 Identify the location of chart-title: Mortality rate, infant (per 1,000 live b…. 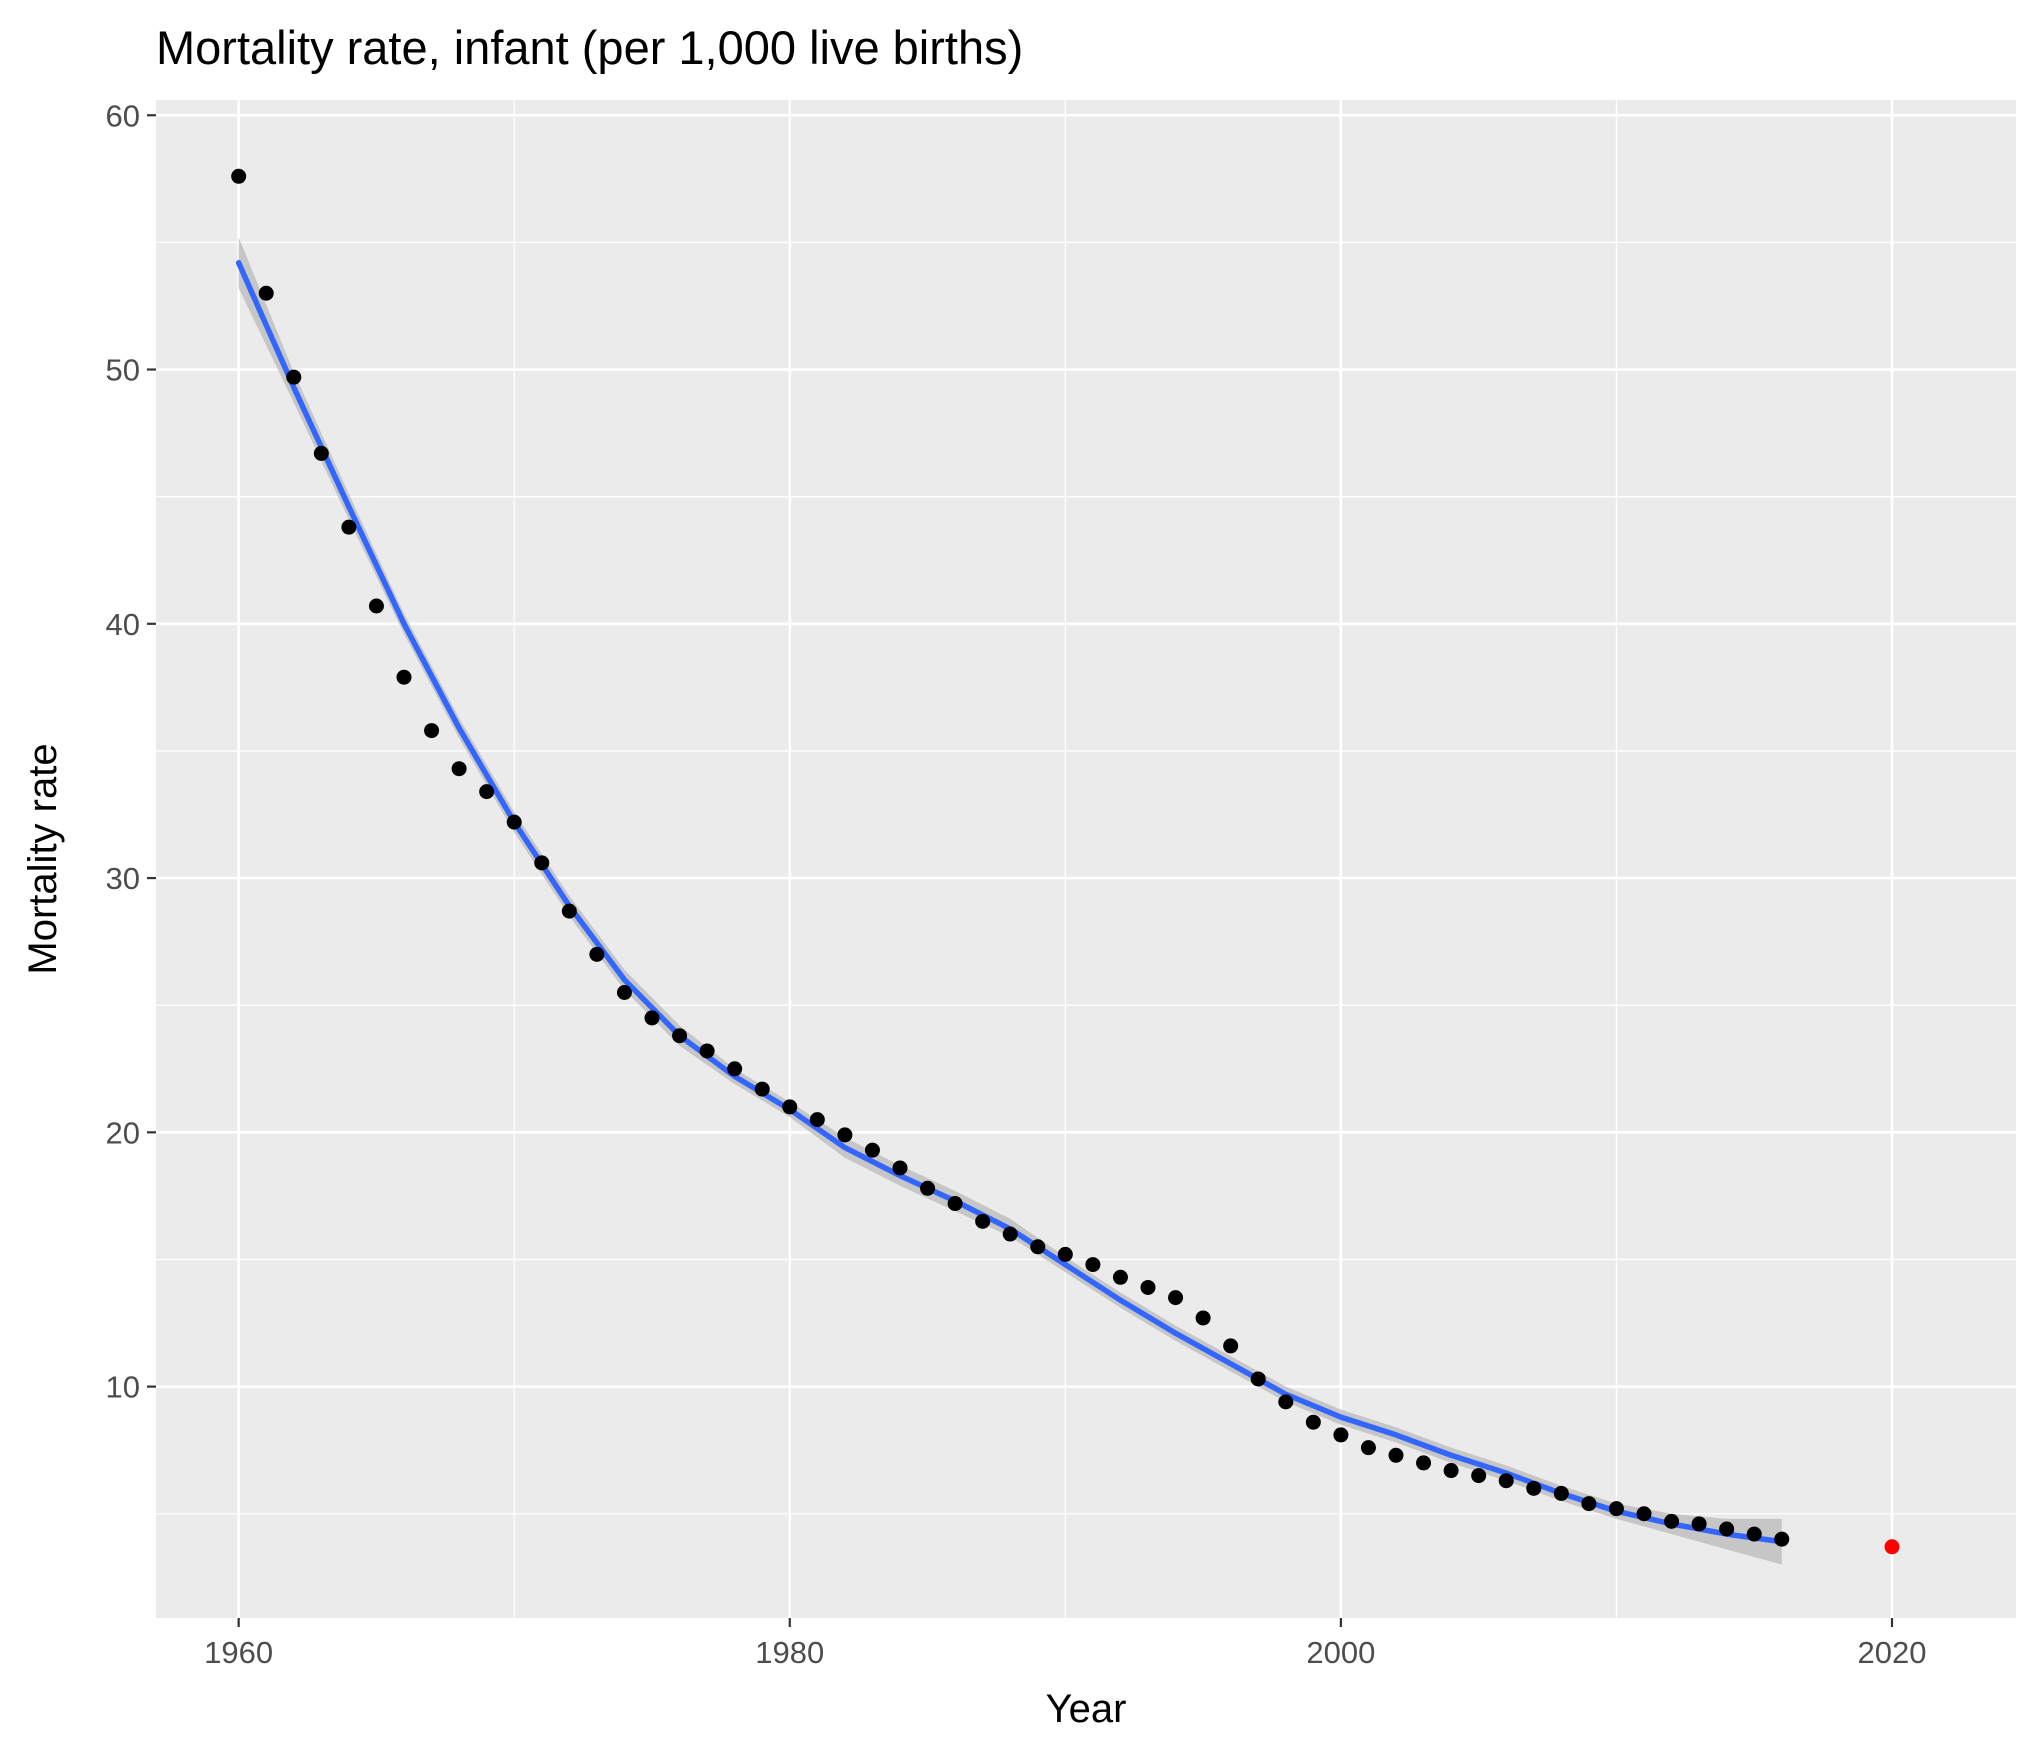
(589, 47).